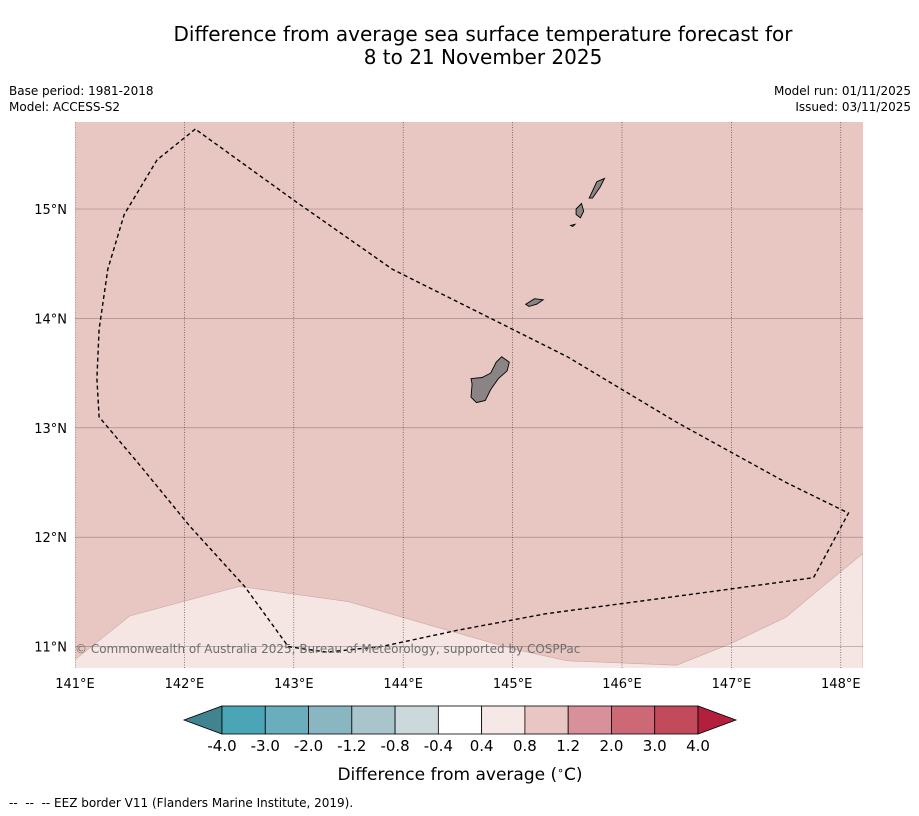  I want to click on colorbar-tick-label: -0.8, so click(394, 746).